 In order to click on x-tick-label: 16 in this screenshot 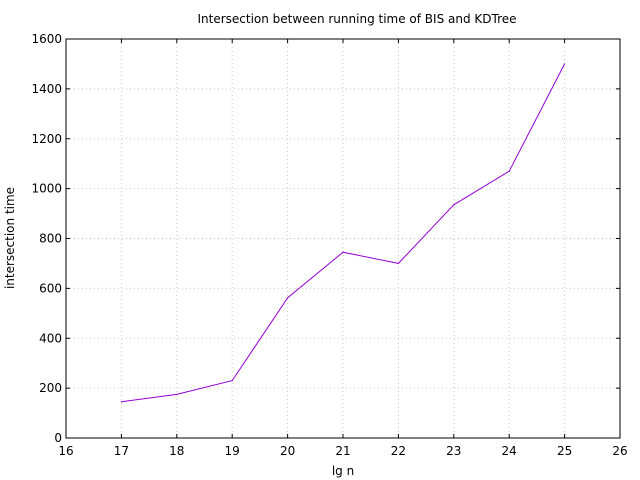, I will do `click(65, 451)`.